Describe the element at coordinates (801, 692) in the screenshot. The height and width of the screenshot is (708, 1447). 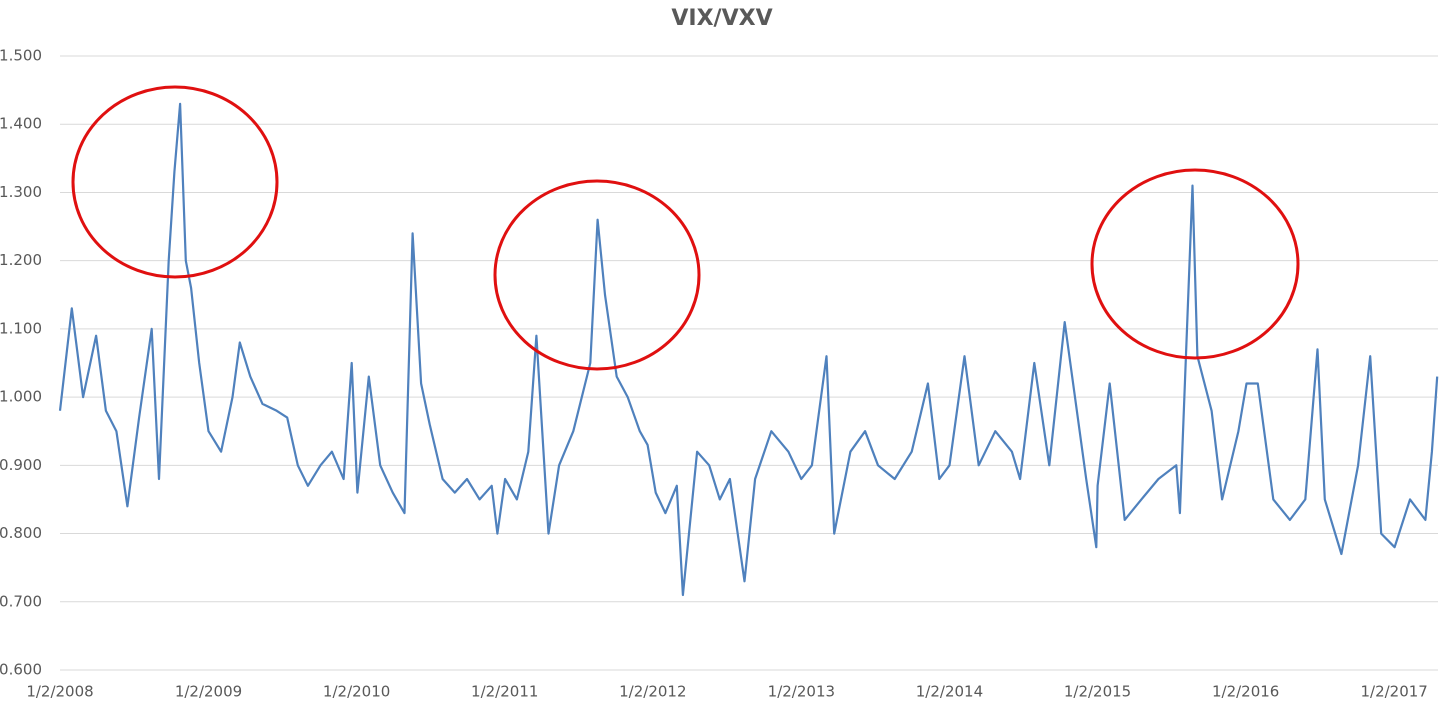
I see `x-tick-label: 1/2/2013` at that location.